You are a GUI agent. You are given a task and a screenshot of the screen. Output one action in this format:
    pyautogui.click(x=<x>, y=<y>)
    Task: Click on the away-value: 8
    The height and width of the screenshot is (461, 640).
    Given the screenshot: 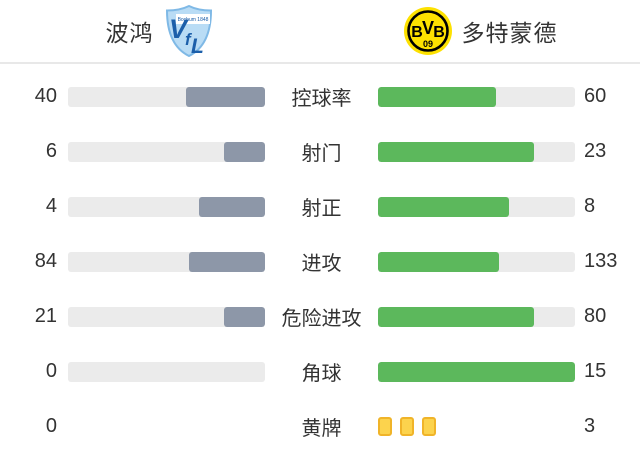 What is the action you would take?
    pyautogui.click(x=590, y=206)
    